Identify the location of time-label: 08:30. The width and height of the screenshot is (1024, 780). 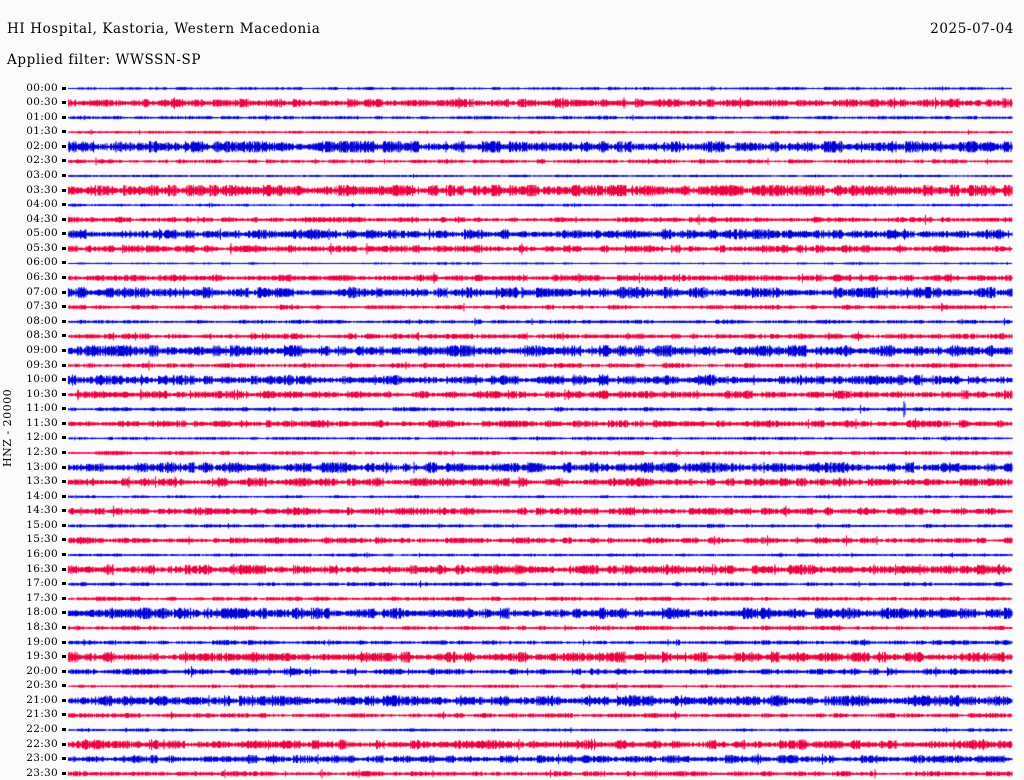
(42, 335).